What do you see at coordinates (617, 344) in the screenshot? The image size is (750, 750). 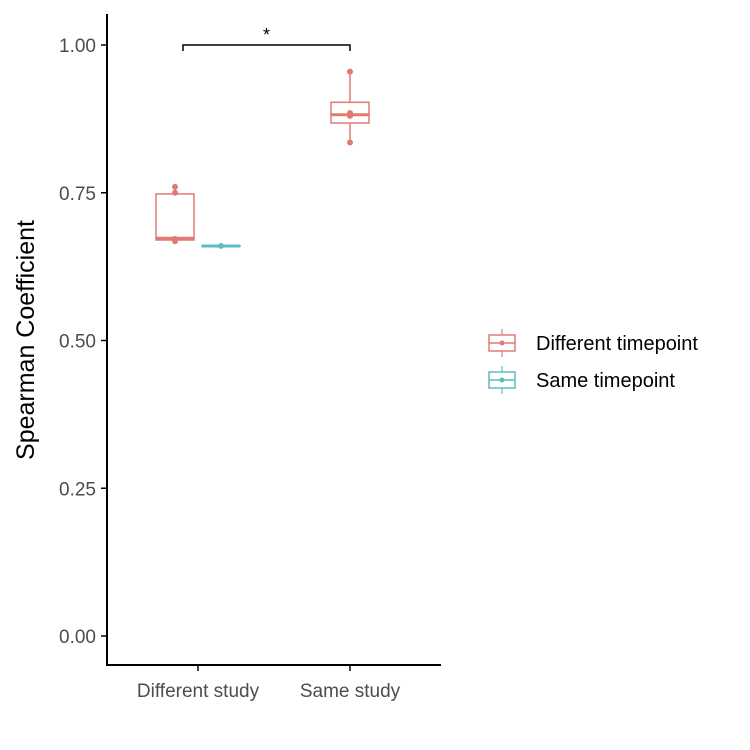 I see `legend-label: Different timepoint` at bounding box center [617, 344].